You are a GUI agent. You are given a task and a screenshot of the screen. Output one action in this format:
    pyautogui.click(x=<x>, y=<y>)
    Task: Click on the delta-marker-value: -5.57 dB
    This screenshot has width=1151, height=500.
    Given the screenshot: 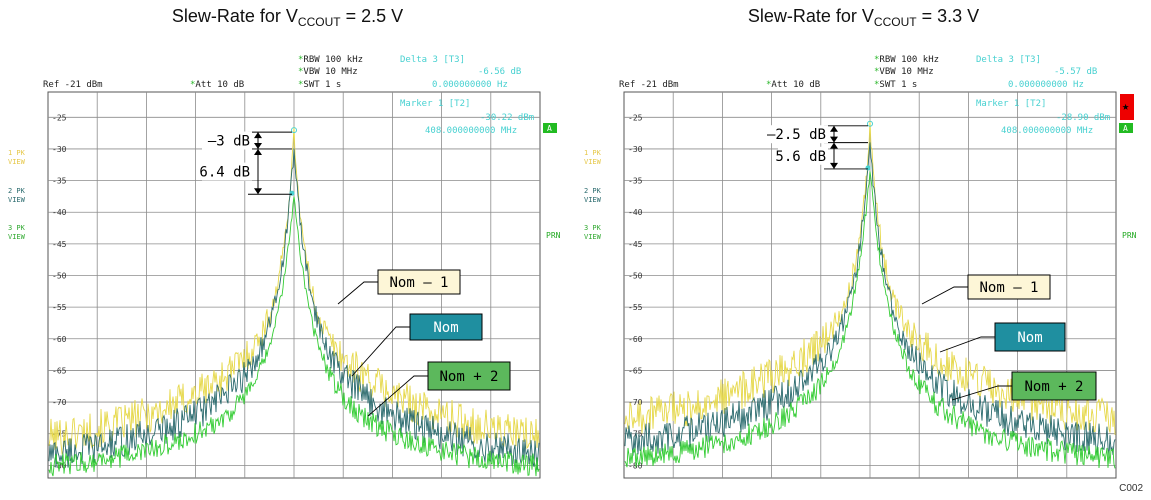 What is the action you would take?
    pyautogui.click(x=1076, y=72)
    